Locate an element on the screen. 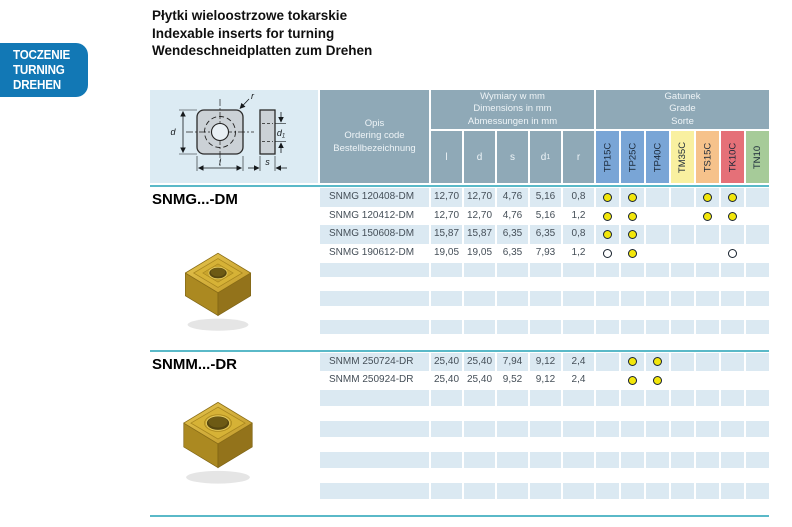 This screenshot has width=792, height=527. drawing-label-s: s is located at coordinates (267, 162).